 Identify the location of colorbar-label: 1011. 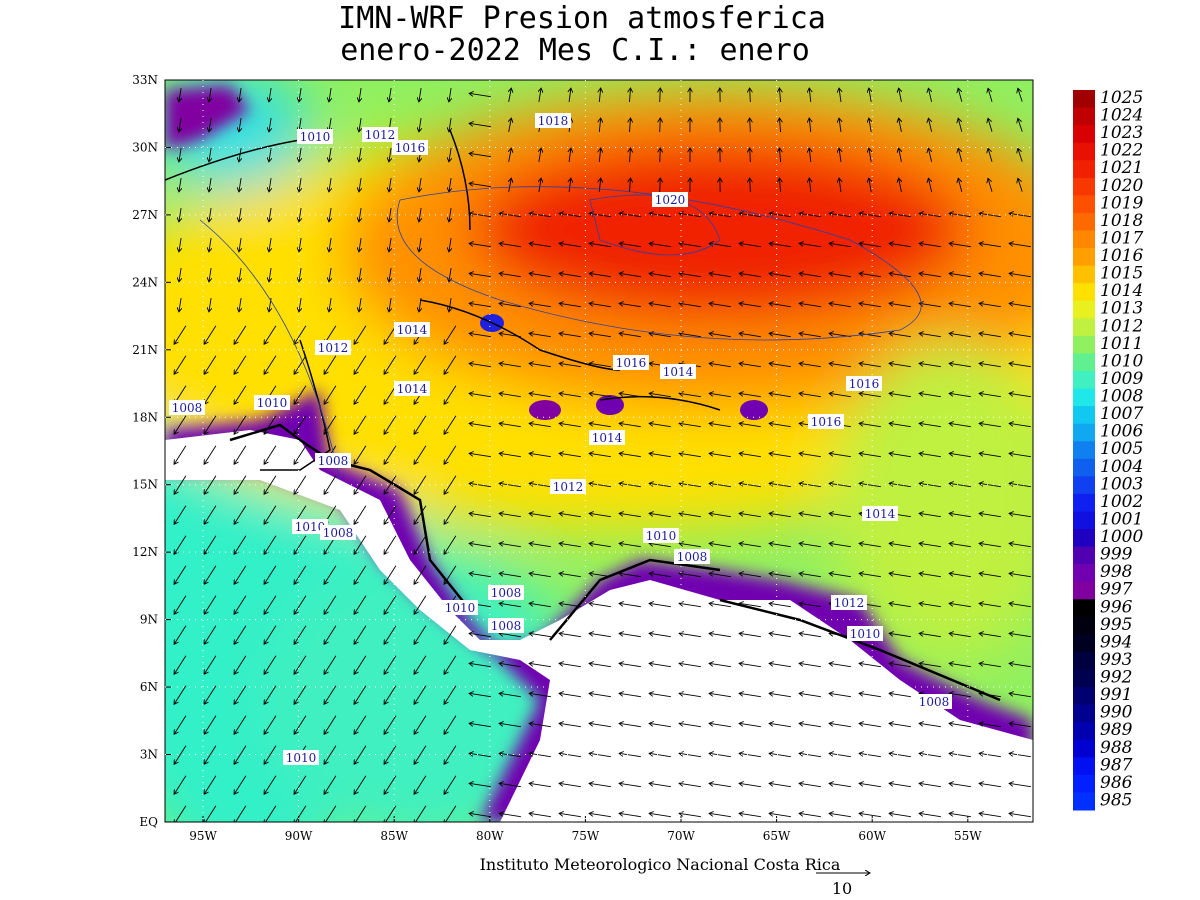
(1121, 344).